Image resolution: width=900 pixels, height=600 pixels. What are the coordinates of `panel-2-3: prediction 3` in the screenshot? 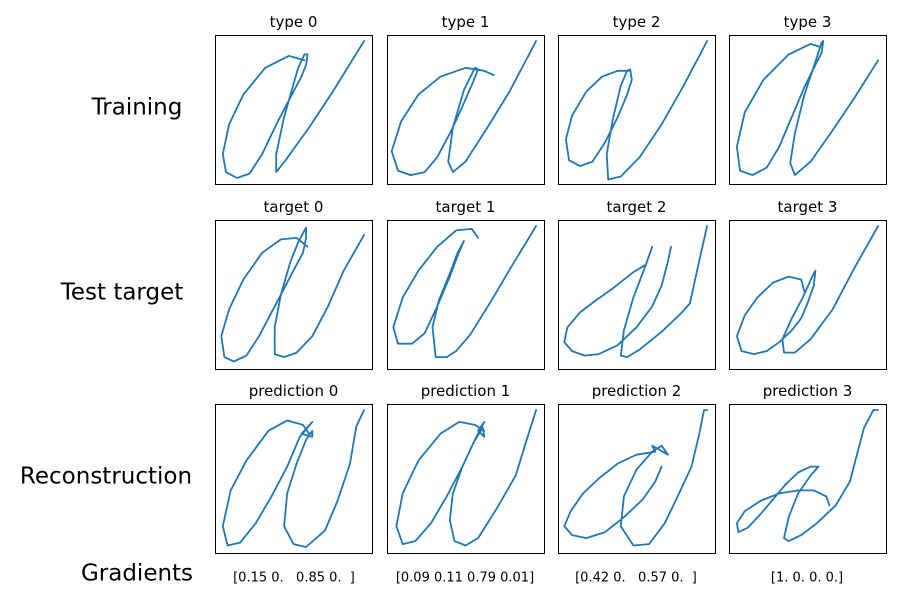 It's located at (808, 468).